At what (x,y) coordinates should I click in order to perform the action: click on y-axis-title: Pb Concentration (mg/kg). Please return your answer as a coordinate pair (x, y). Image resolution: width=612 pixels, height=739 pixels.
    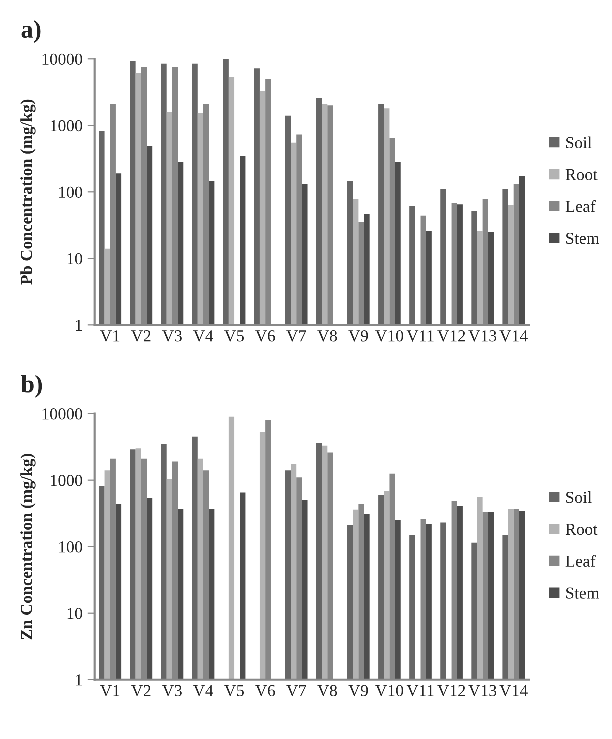
    Looking at the image, I should click on (28, 192).